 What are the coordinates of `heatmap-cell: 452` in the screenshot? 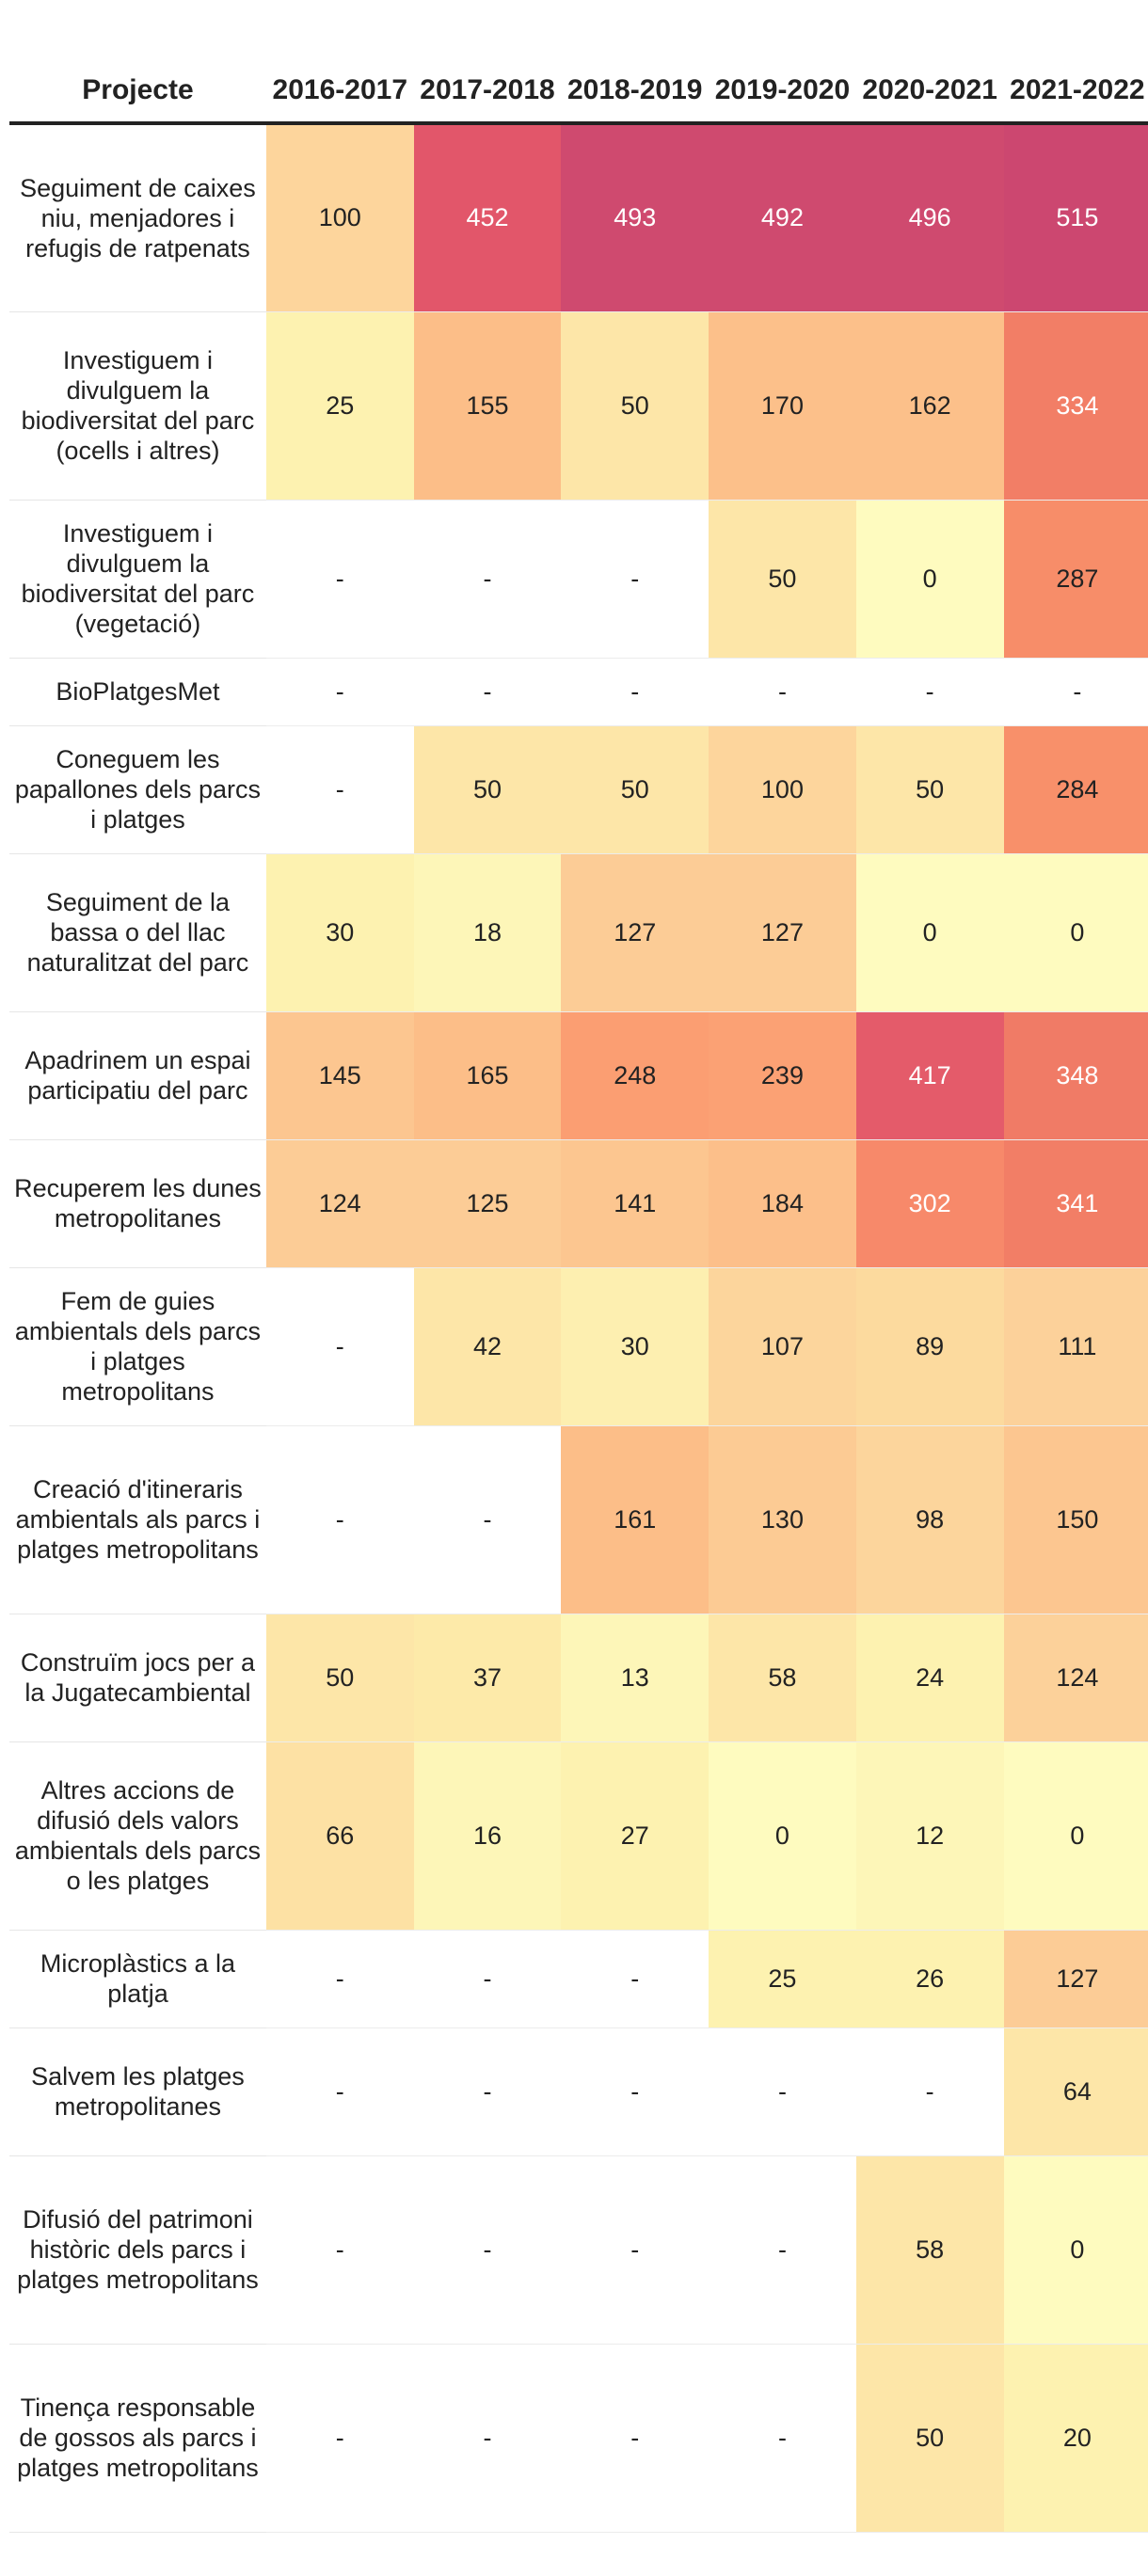 It's located at (487, 218).